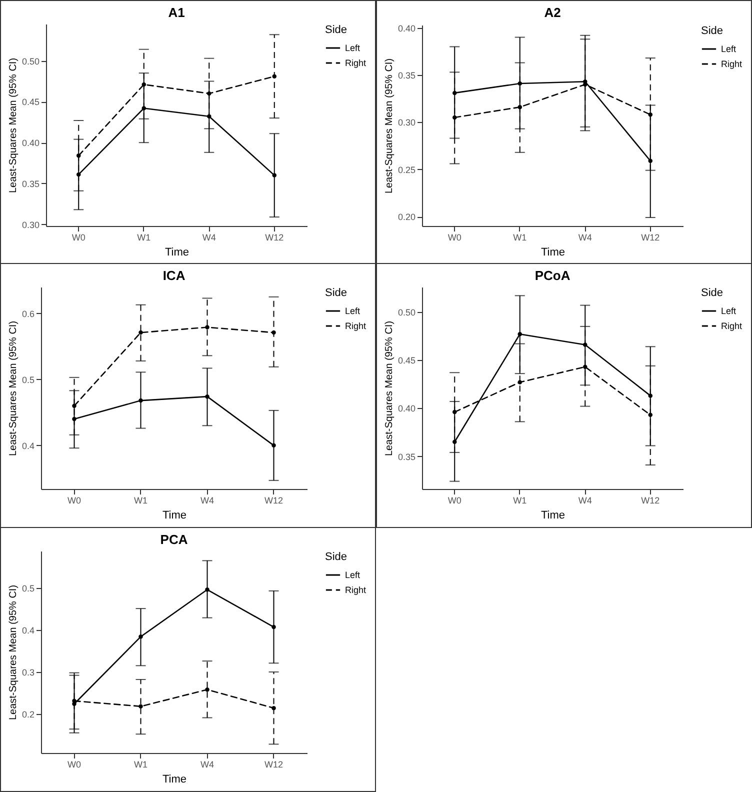 Image resolution: width=752 pixels, height=792 pixels. I want to click on chart-title: A2, so click(552, 12).